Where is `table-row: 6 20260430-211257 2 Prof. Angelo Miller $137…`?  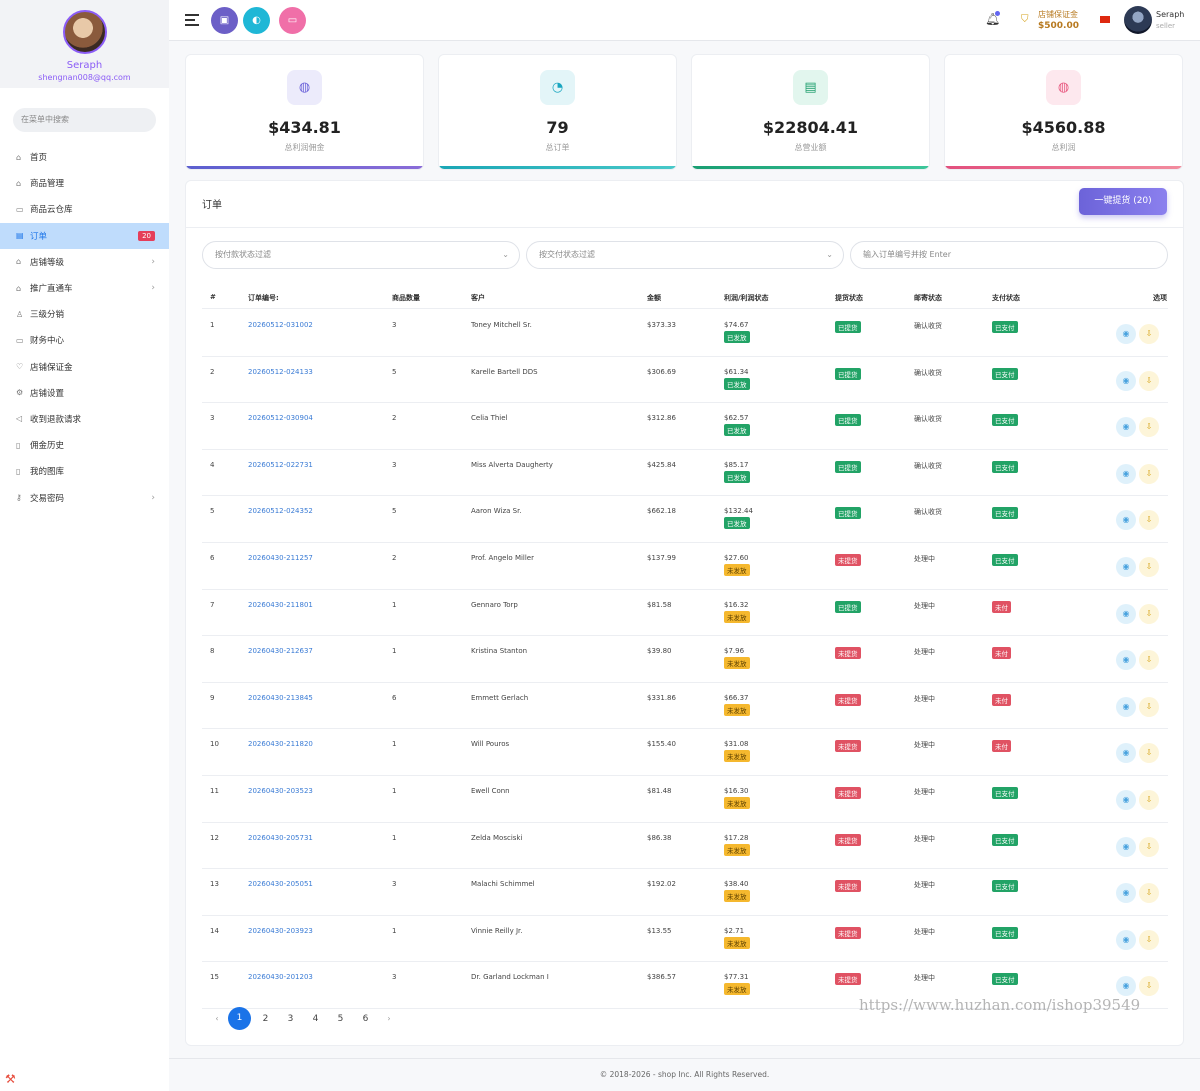 table-row: 6 20260430-211257 2 Prof. Angelo Miller $137… is located at coordinates (685, 566).